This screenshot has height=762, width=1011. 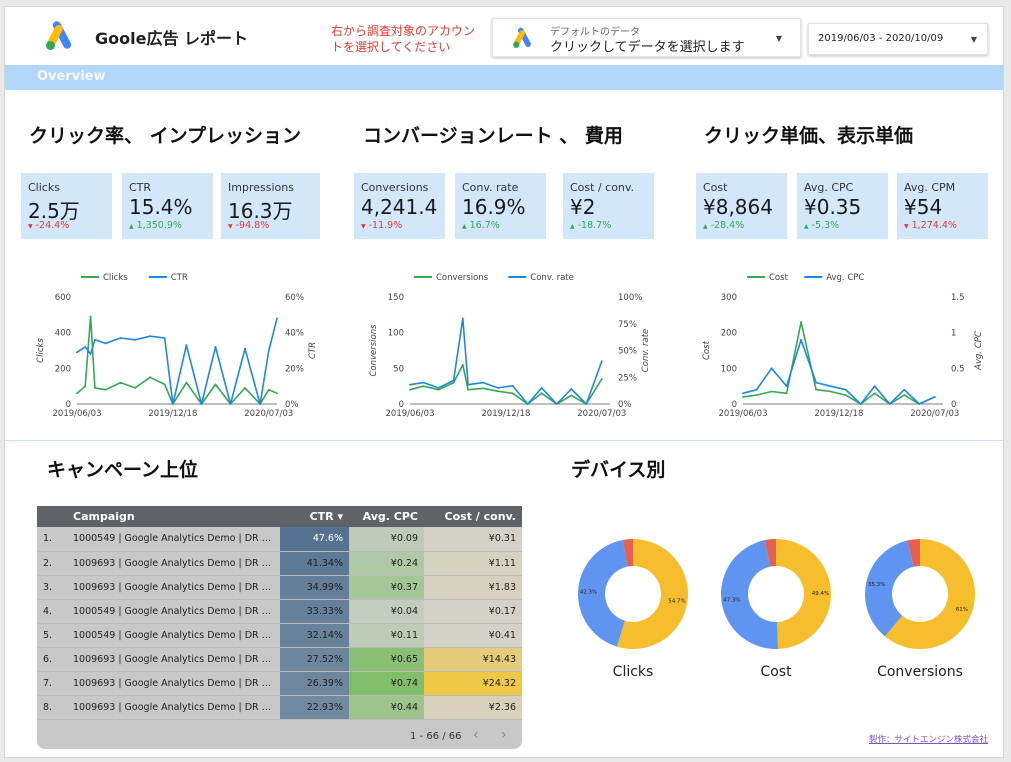 I want to click on page-tab-bar: Overview, so click(x=504, y=77).